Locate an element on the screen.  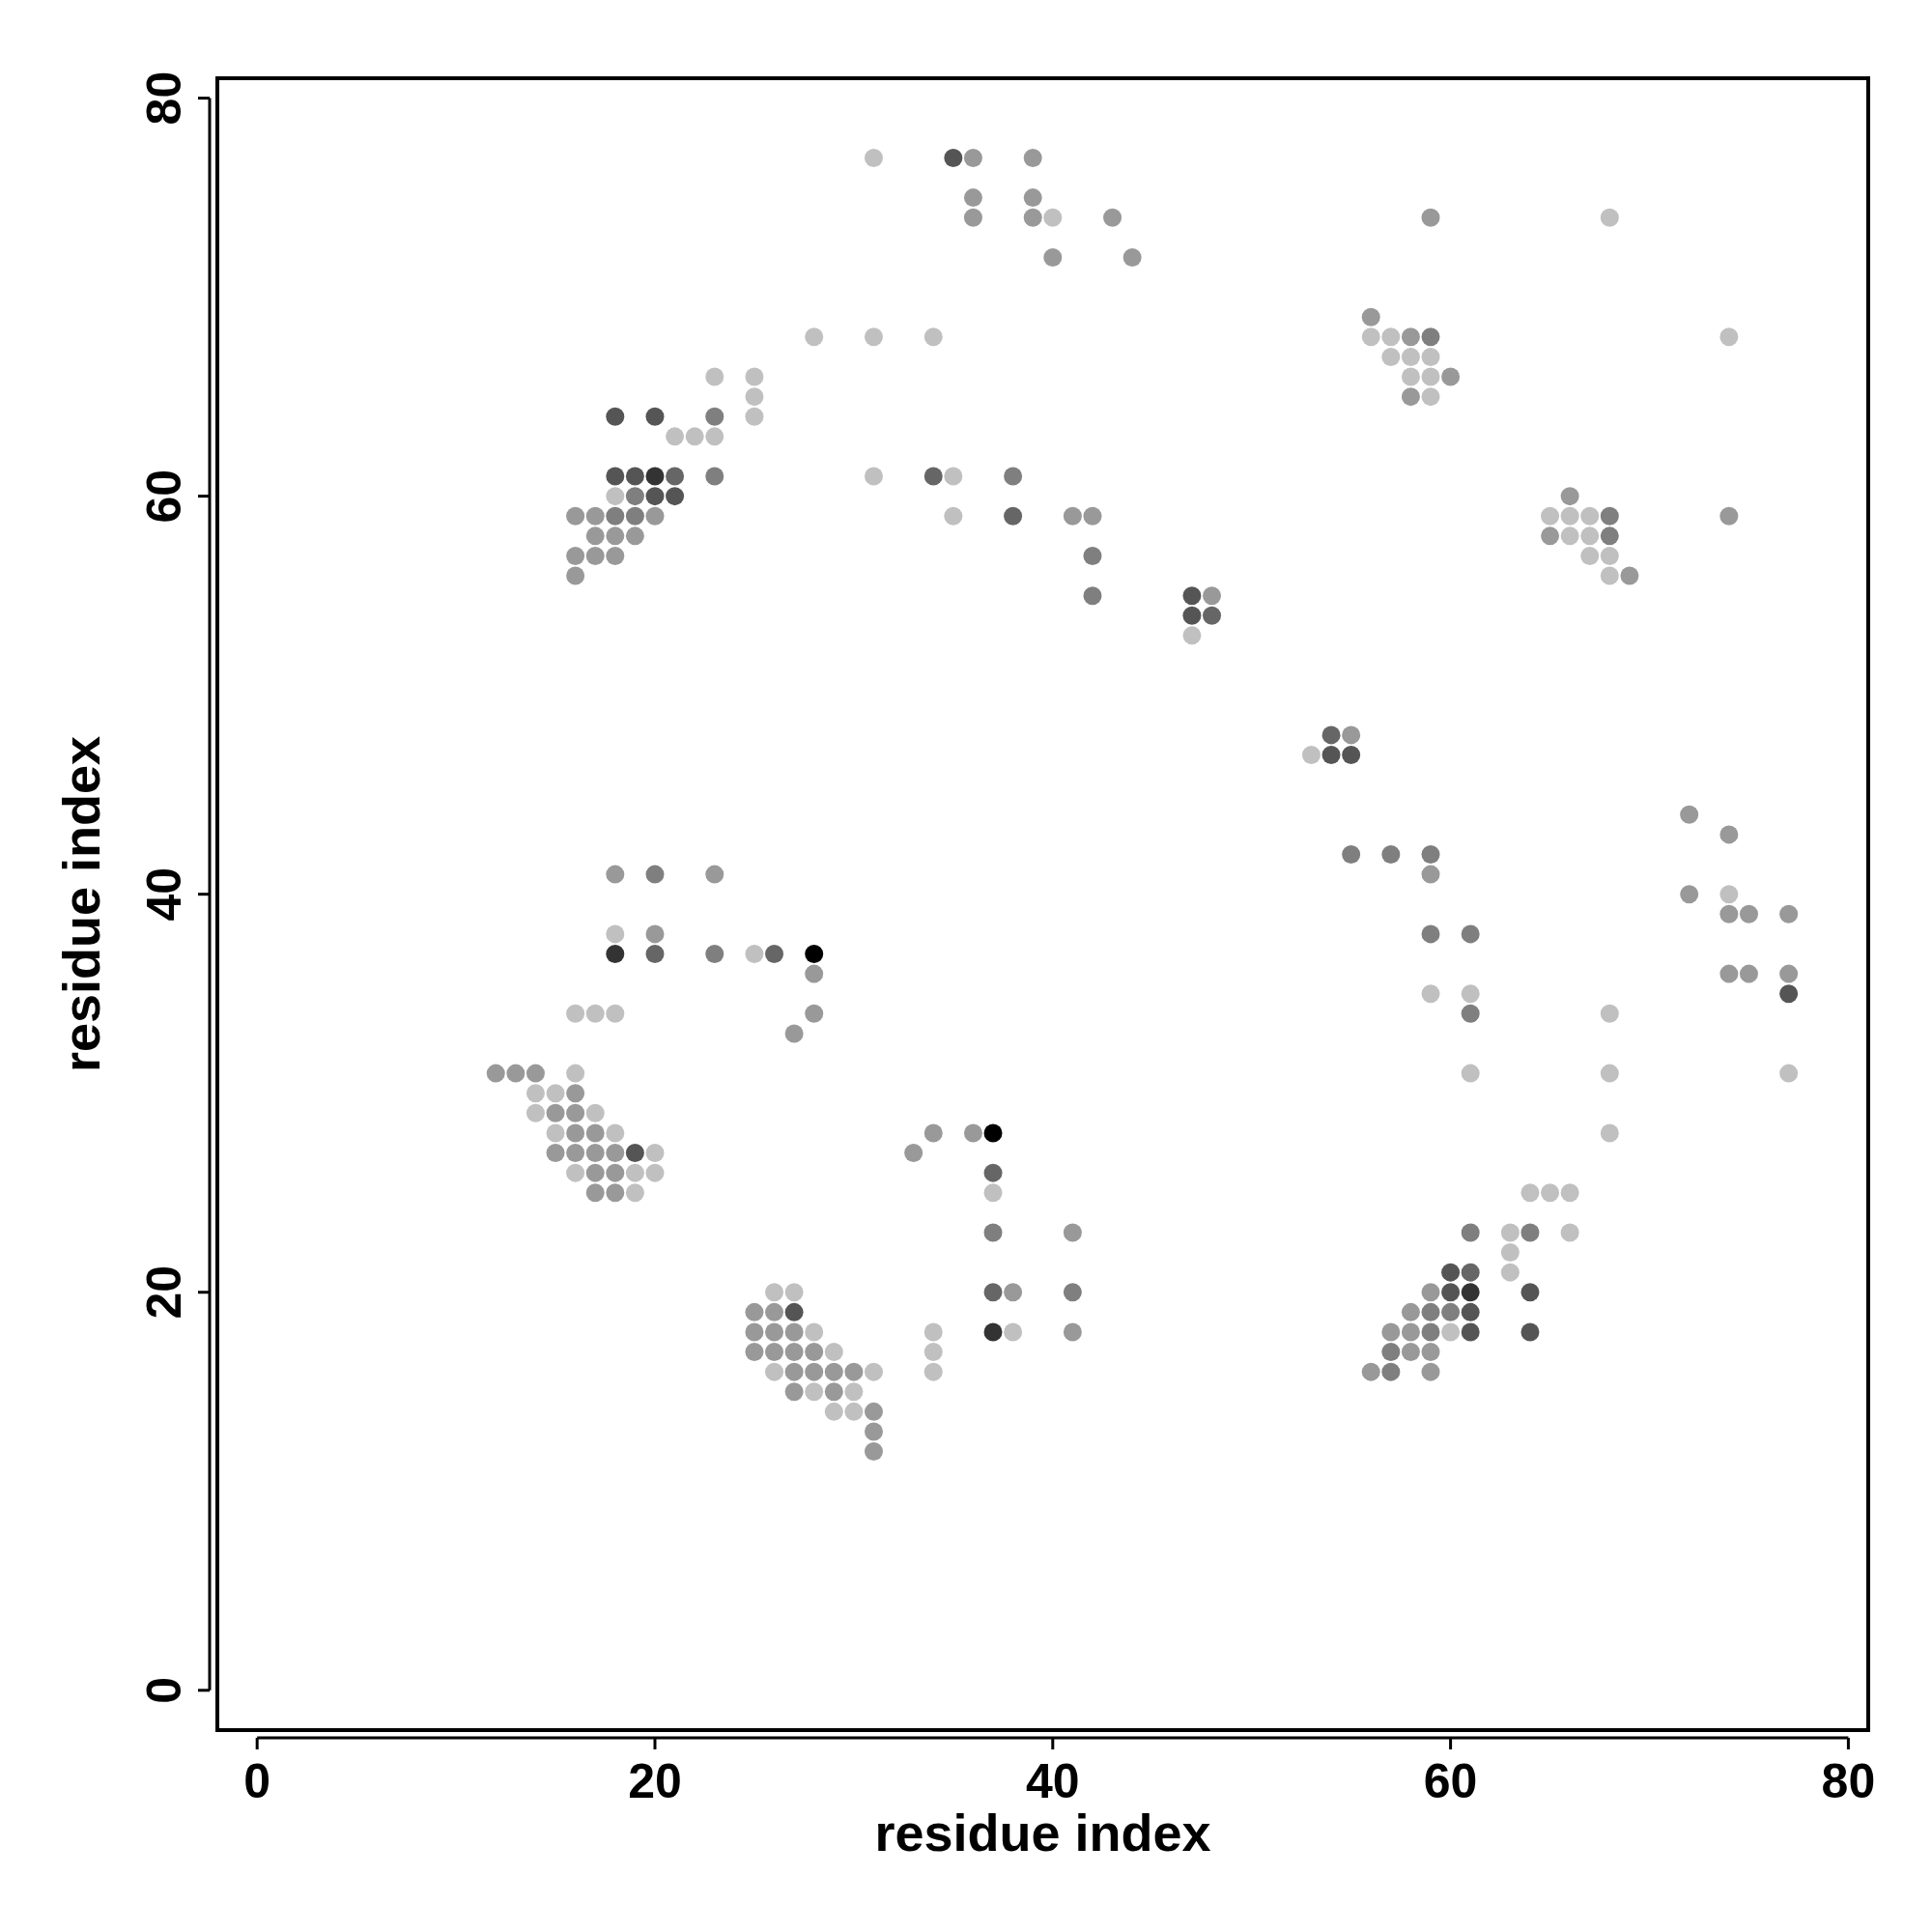
x-tick-label: 0 is located at coordinates (257, 1781).